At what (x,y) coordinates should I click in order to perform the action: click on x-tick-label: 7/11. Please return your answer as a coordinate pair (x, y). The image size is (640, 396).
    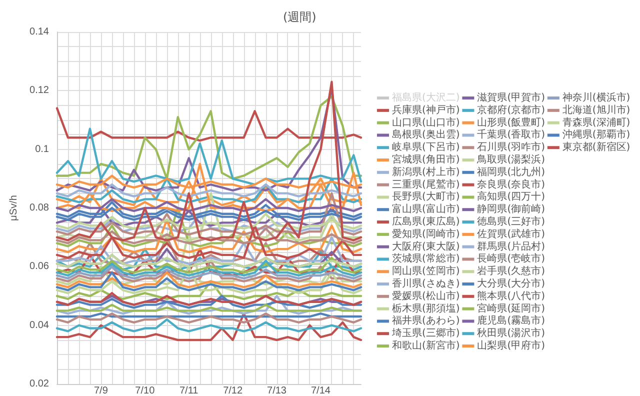
    Looking at the image, I should click on (189, 391).